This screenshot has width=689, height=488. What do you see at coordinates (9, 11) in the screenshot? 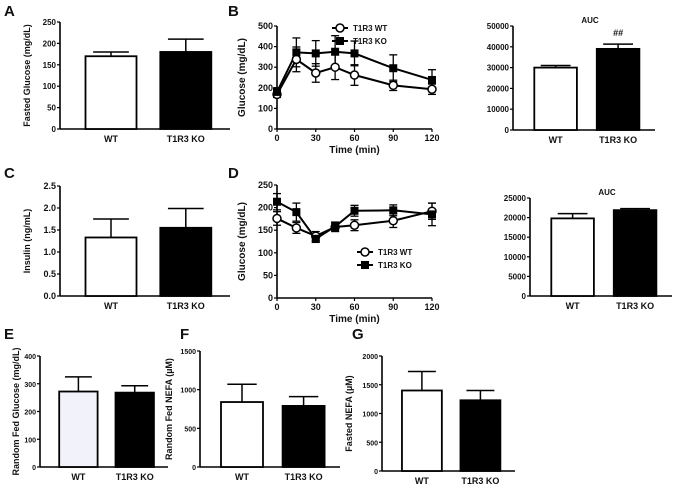
I see `panel-label: A` at bounding box center [9, 11].